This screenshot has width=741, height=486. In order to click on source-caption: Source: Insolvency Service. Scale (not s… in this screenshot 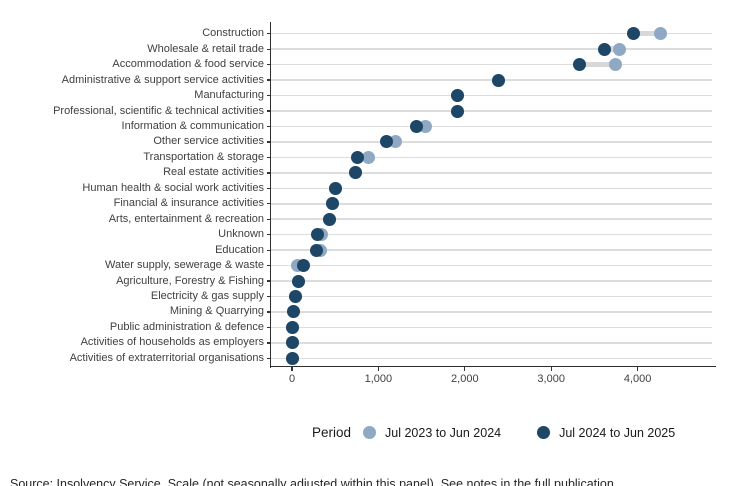, I will do `click(312, 481)`.